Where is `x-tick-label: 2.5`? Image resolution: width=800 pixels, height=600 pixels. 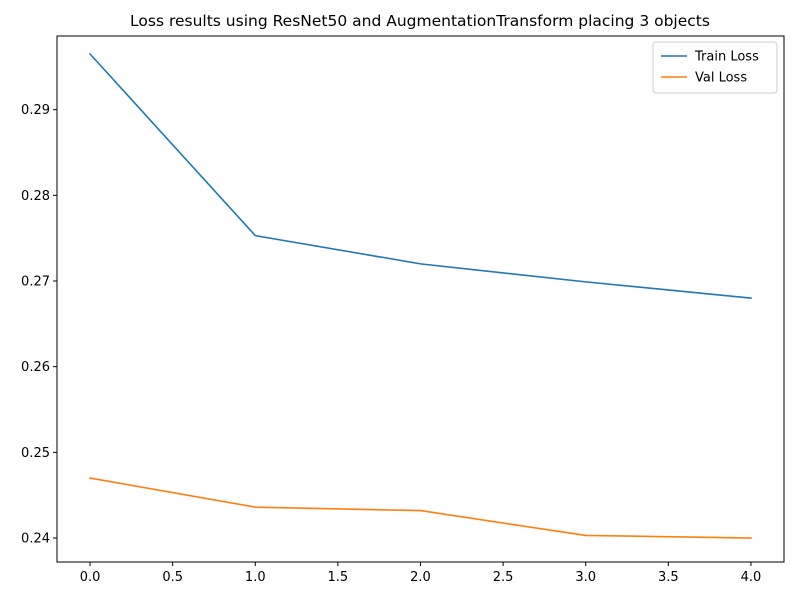 x-tick-label: 2.5 is located at coordinates (503, 577).